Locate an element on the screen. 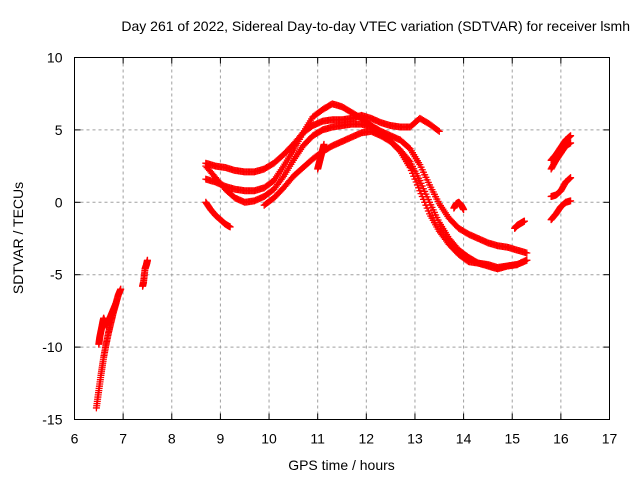 Image resolution: width=640 pixels, height=480 pixels. series-arc-g2 is located at coordinates (561, 156).